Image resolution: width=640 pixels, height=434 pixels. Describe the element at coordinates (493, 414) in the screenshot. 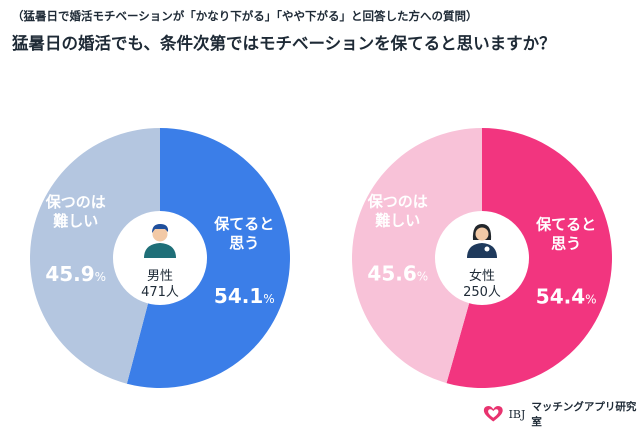

I see `heart-logo-icon` at that location.